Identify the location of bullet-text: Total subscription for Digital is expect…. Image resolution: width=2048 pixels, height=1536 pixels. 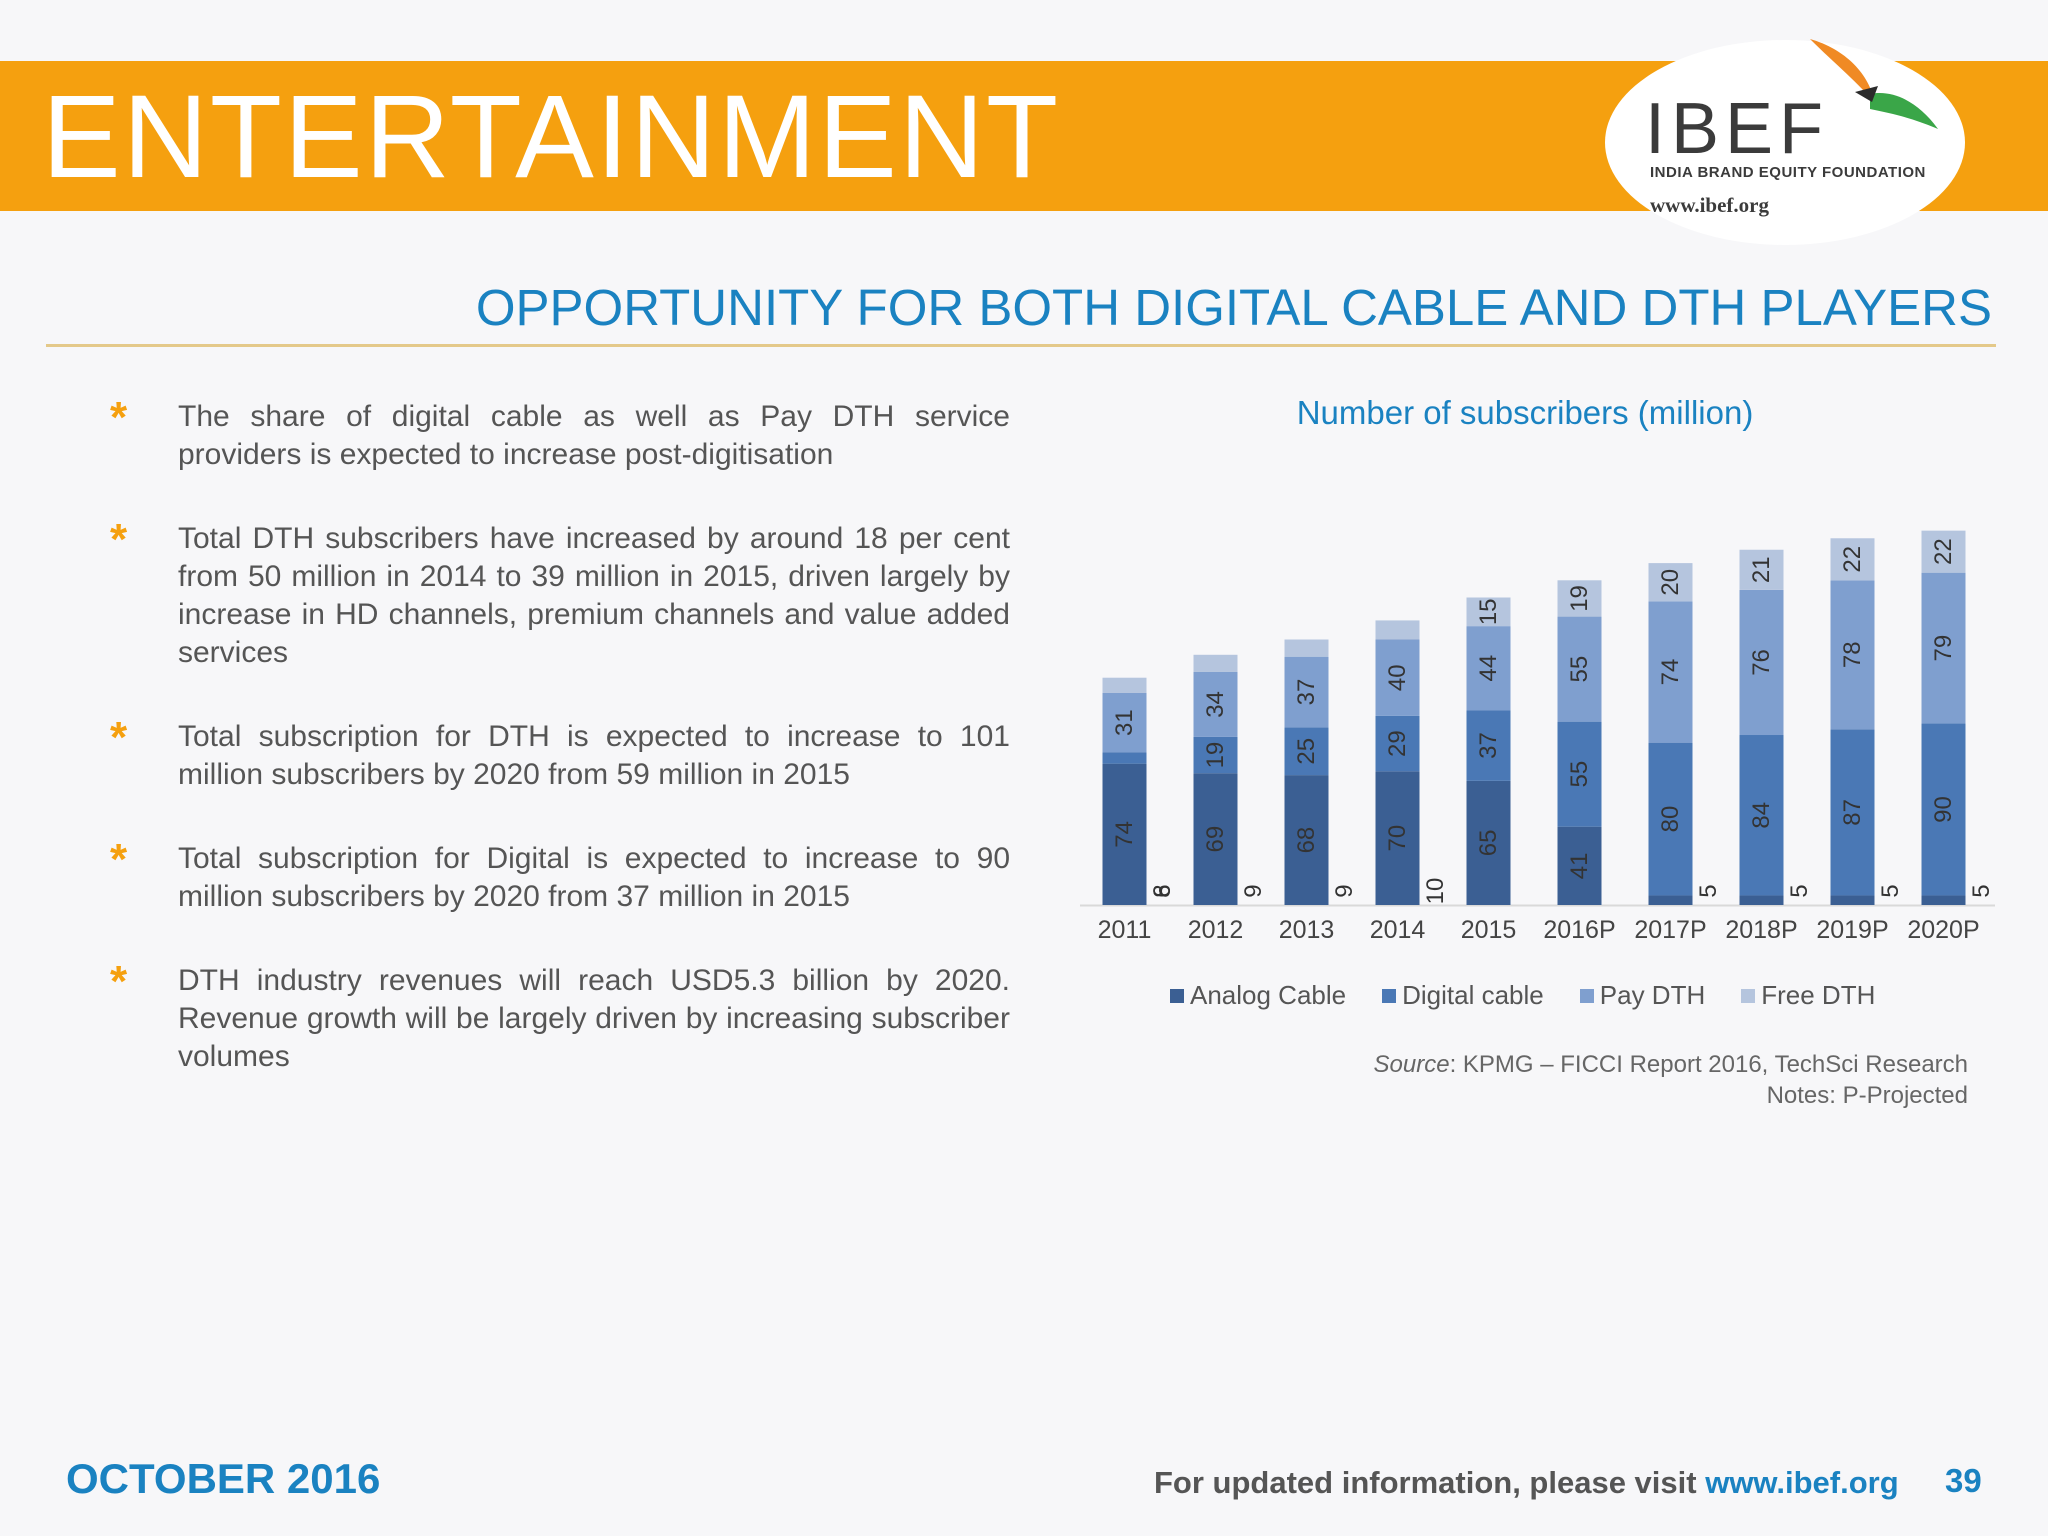
(594, 877).